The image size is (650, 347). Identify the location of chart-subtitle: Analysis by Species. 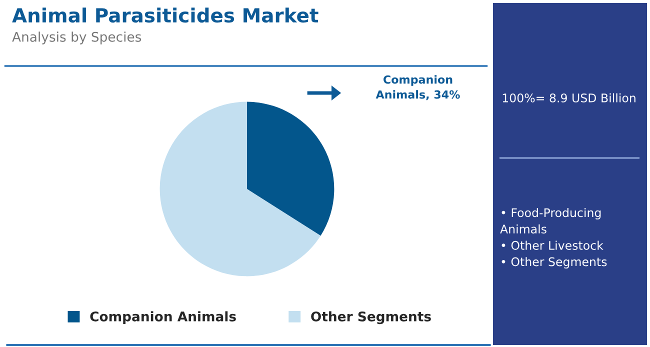
(77, 38).